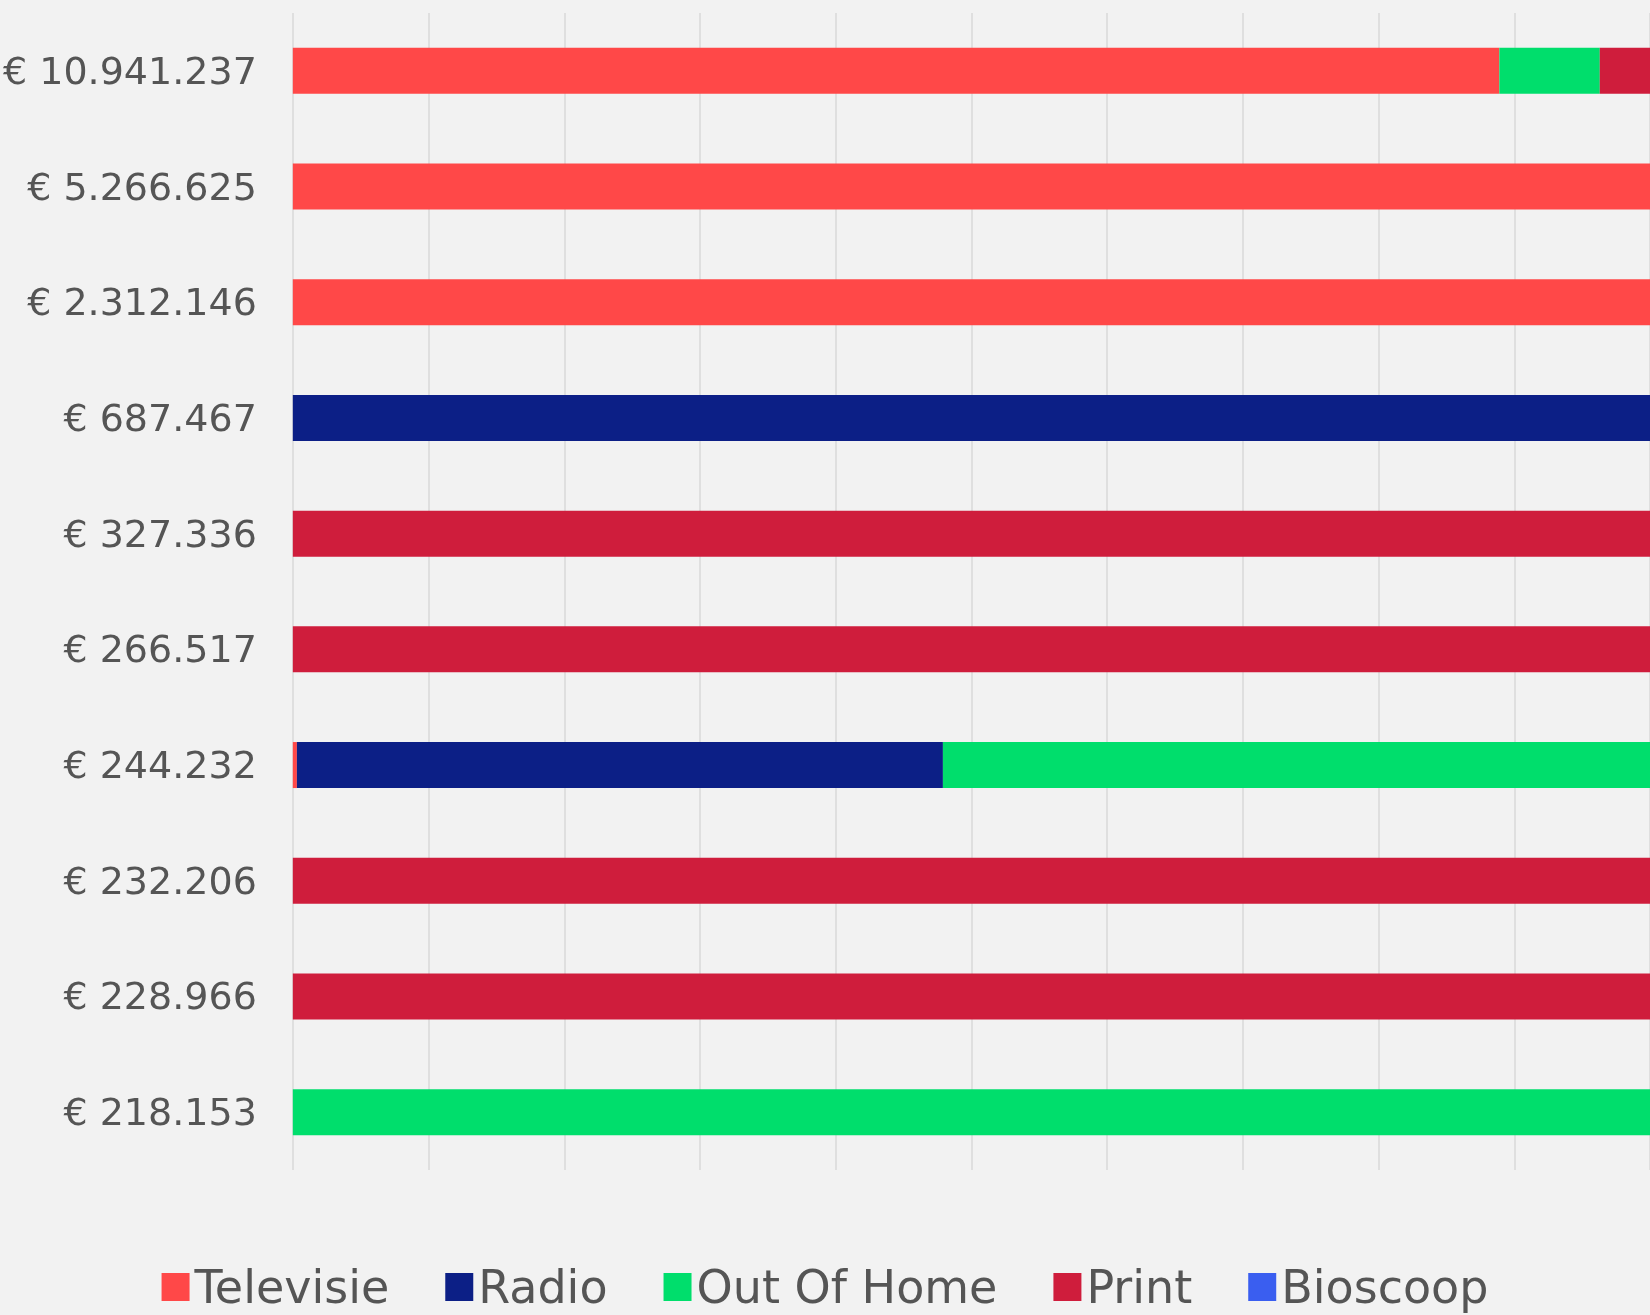 The image size is (1650, 1315). Describe the element at coordinates (142, 302) in the screenshot. I see `y-tick-label: € 2.312.146` at that location.